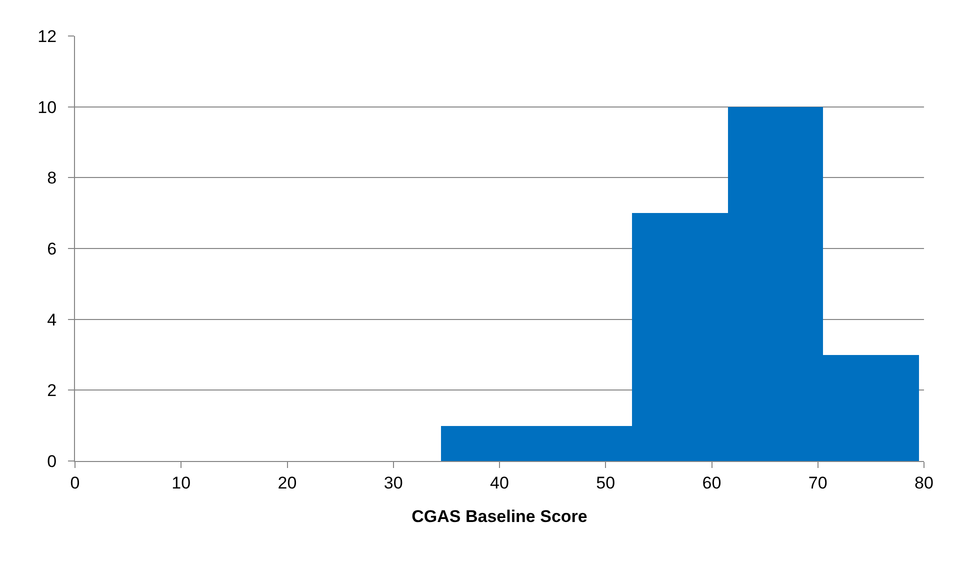  I want to click on x-tick-label: 50, so click(606, 482).